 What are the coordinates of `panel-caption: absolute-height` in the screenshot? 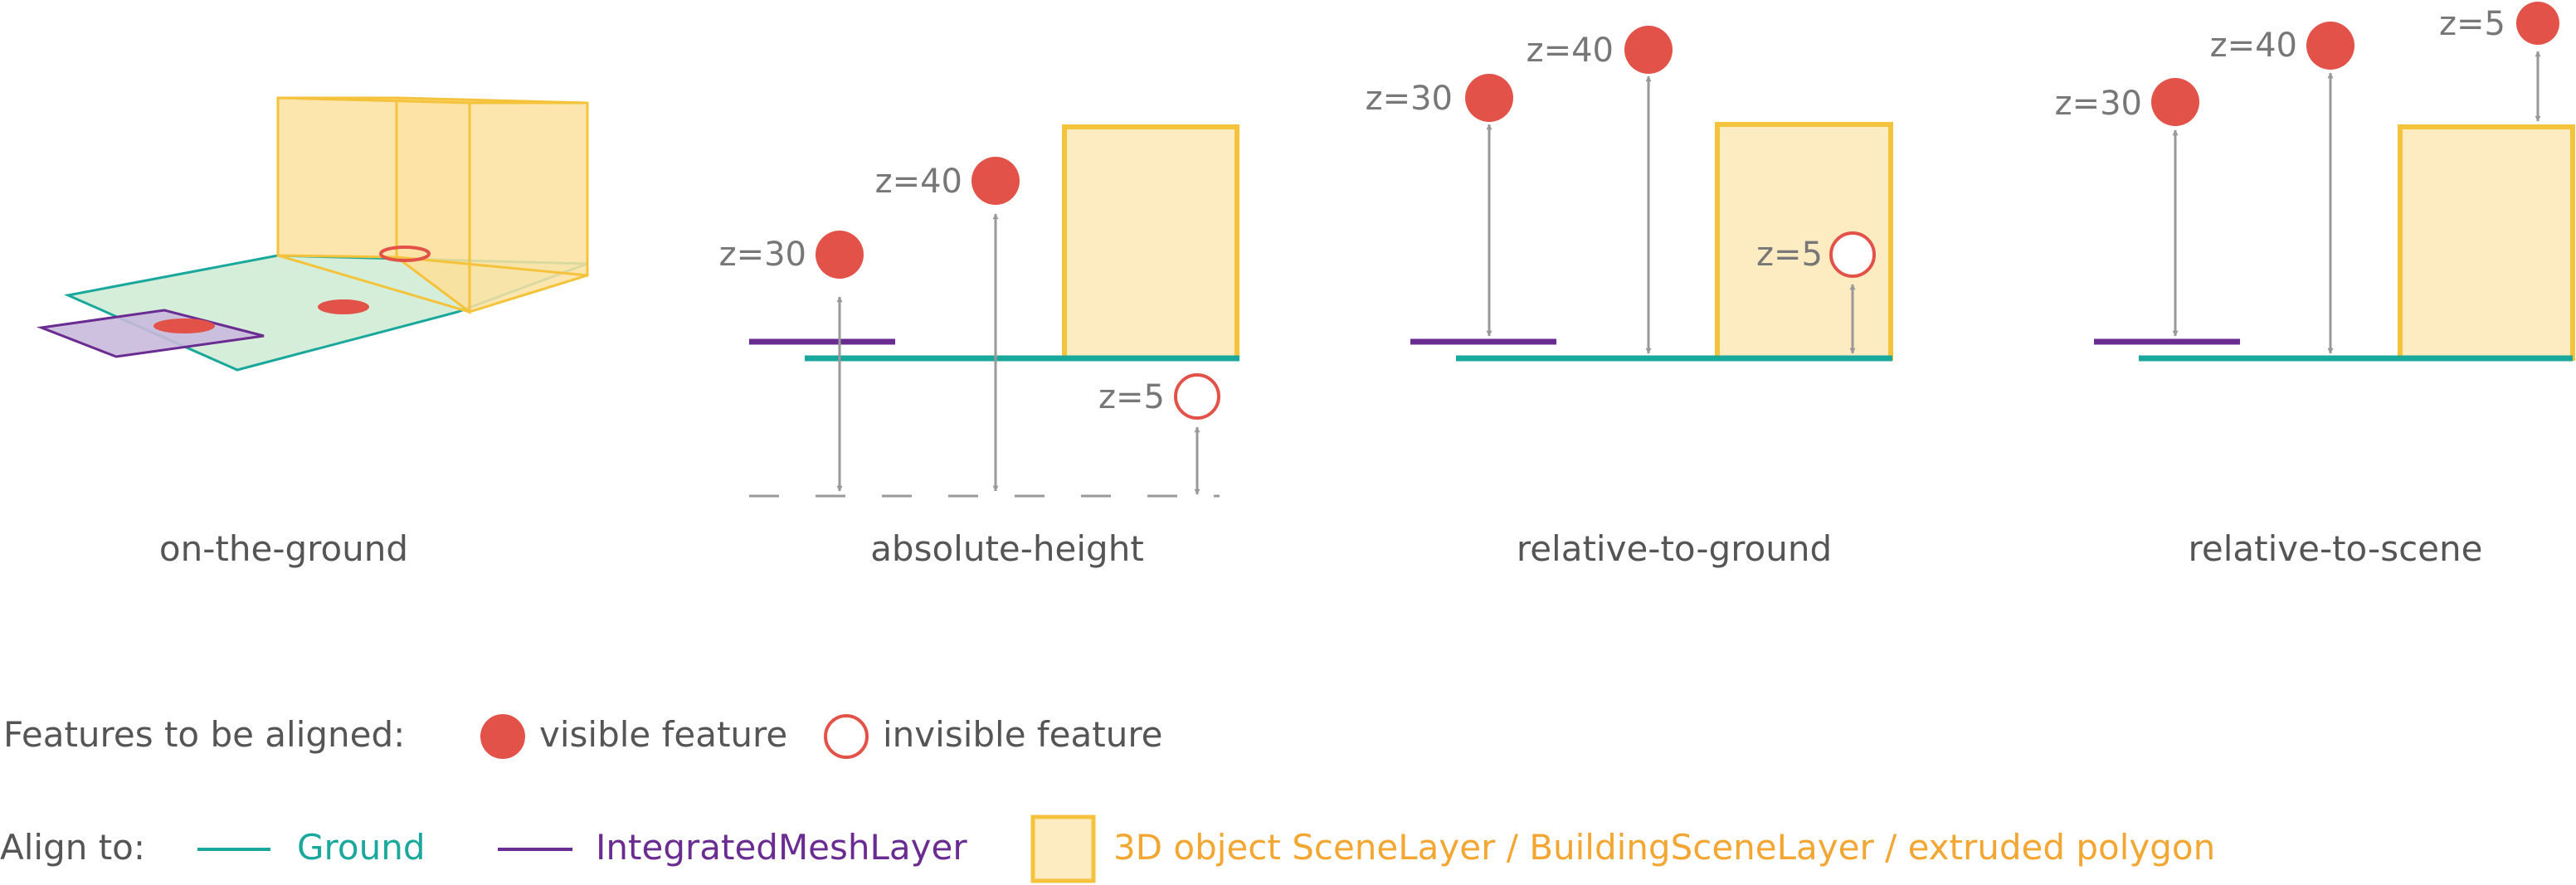 It's located at (1007, 548).